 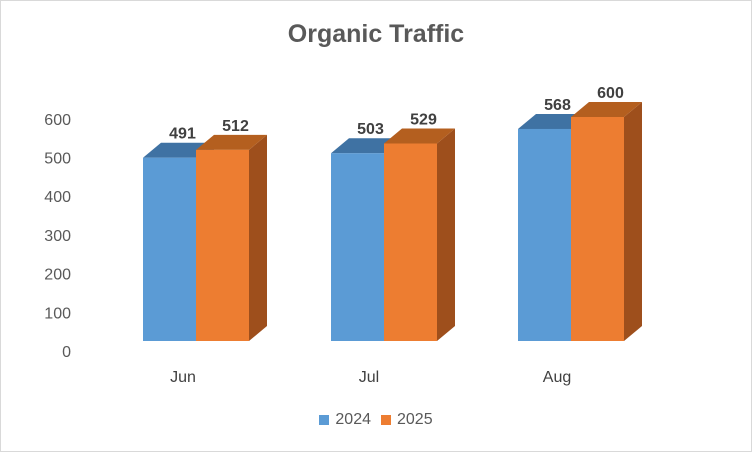 I want to click on legend-label-2025: 2025, so click(x=415, y=419).